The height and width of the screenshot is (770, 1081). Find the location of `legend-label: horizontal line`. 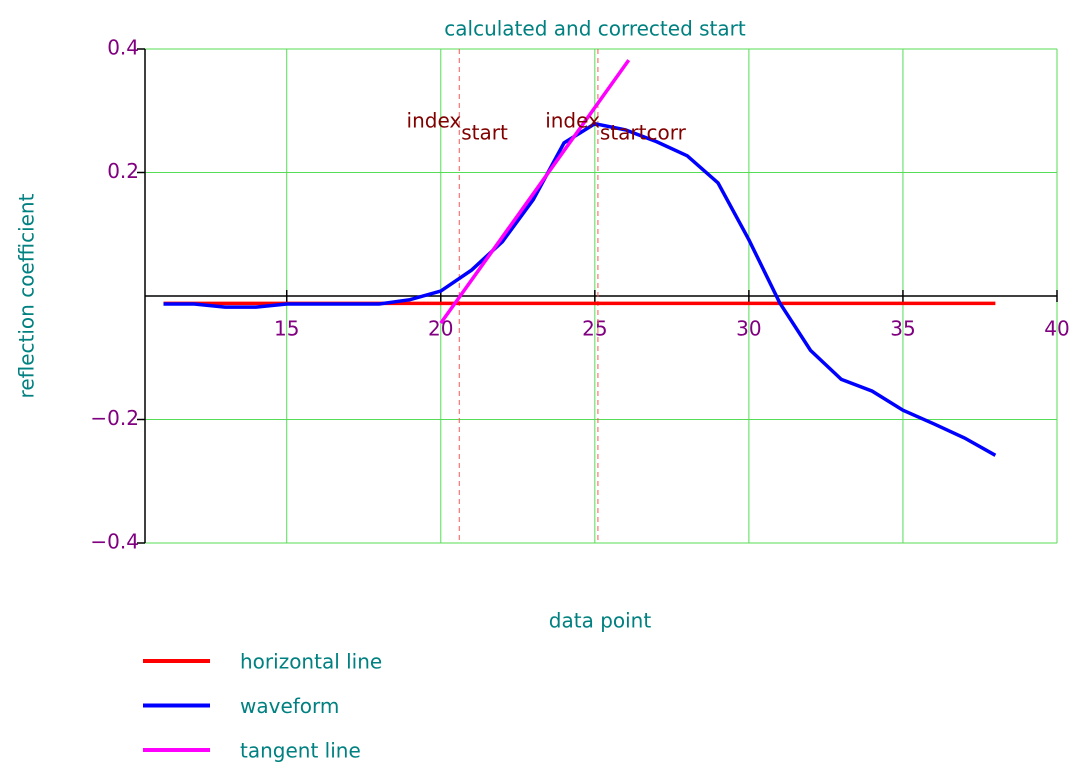

legend-label: horizontal line is located at coordinates (311, 662).